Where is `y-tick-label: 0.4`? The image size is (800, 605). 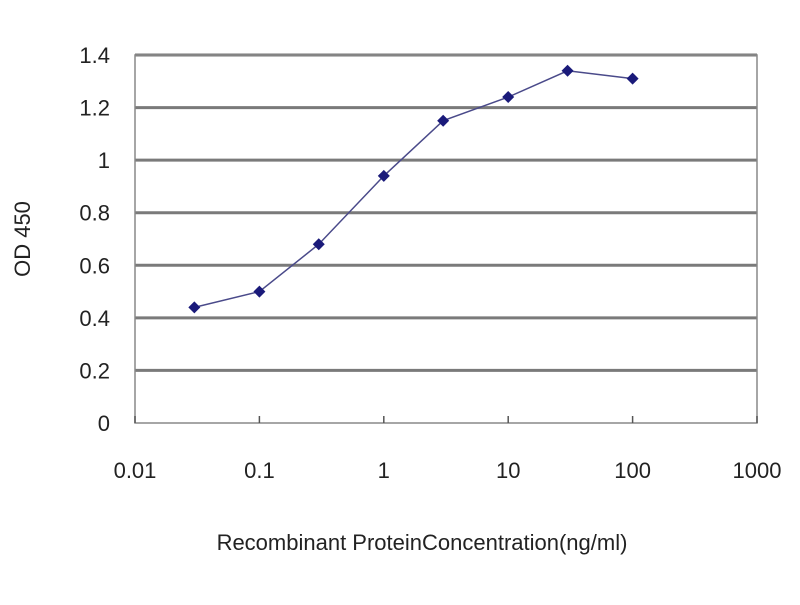
y-tick-label: 0.4 is located at coordinates (94, 318).